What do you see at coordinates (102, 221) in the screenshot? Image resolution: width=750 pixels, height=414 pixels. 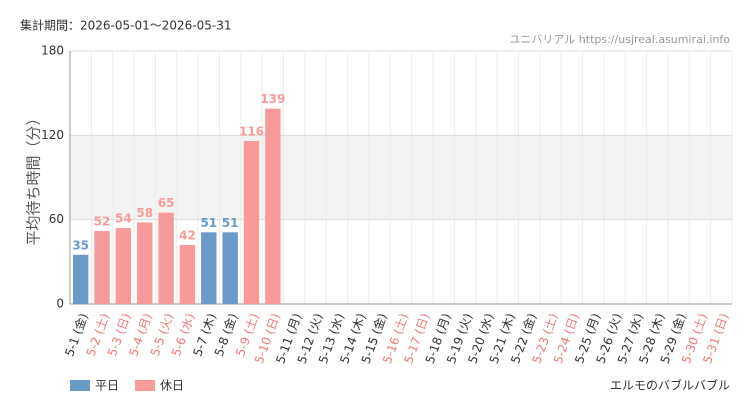 I see `value-label: 52` at bounding box center [102, 221].